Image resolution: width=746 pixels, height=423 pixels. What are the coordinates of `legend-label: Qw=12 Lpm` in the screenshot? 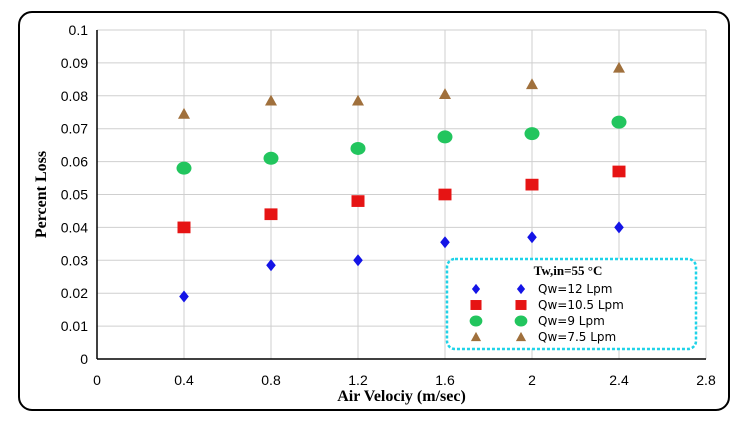 It's located at (575, 289).